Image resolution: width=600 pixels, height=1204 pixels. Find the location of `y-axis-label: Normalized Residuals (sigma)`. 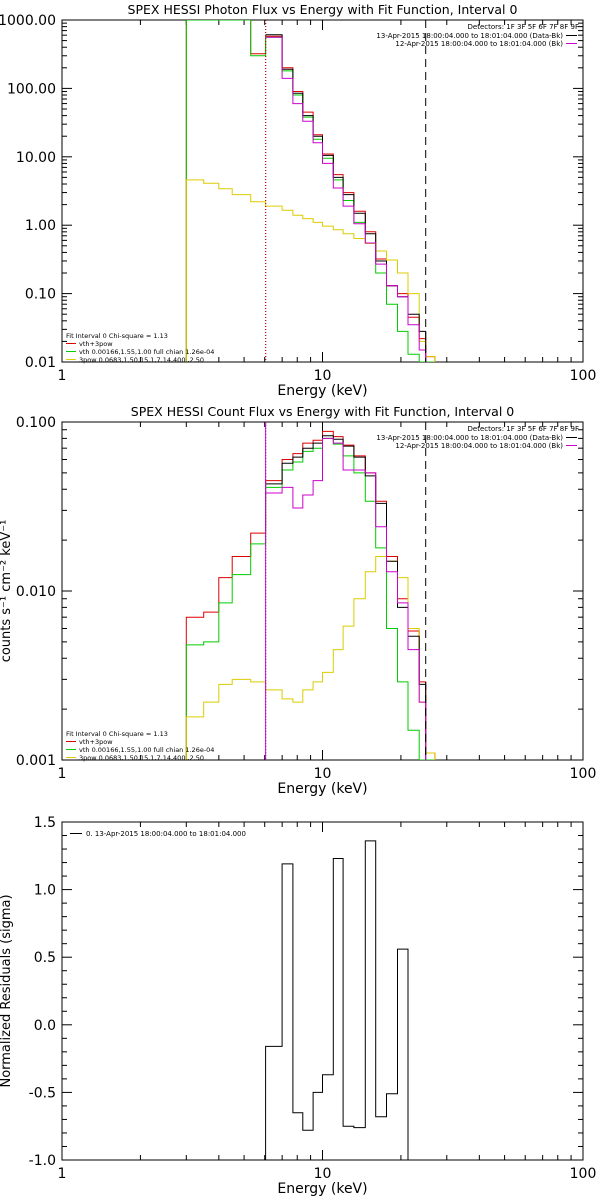

y-axis-label: Normalized Residuals (sigma) is located at coordinates (7, 990).